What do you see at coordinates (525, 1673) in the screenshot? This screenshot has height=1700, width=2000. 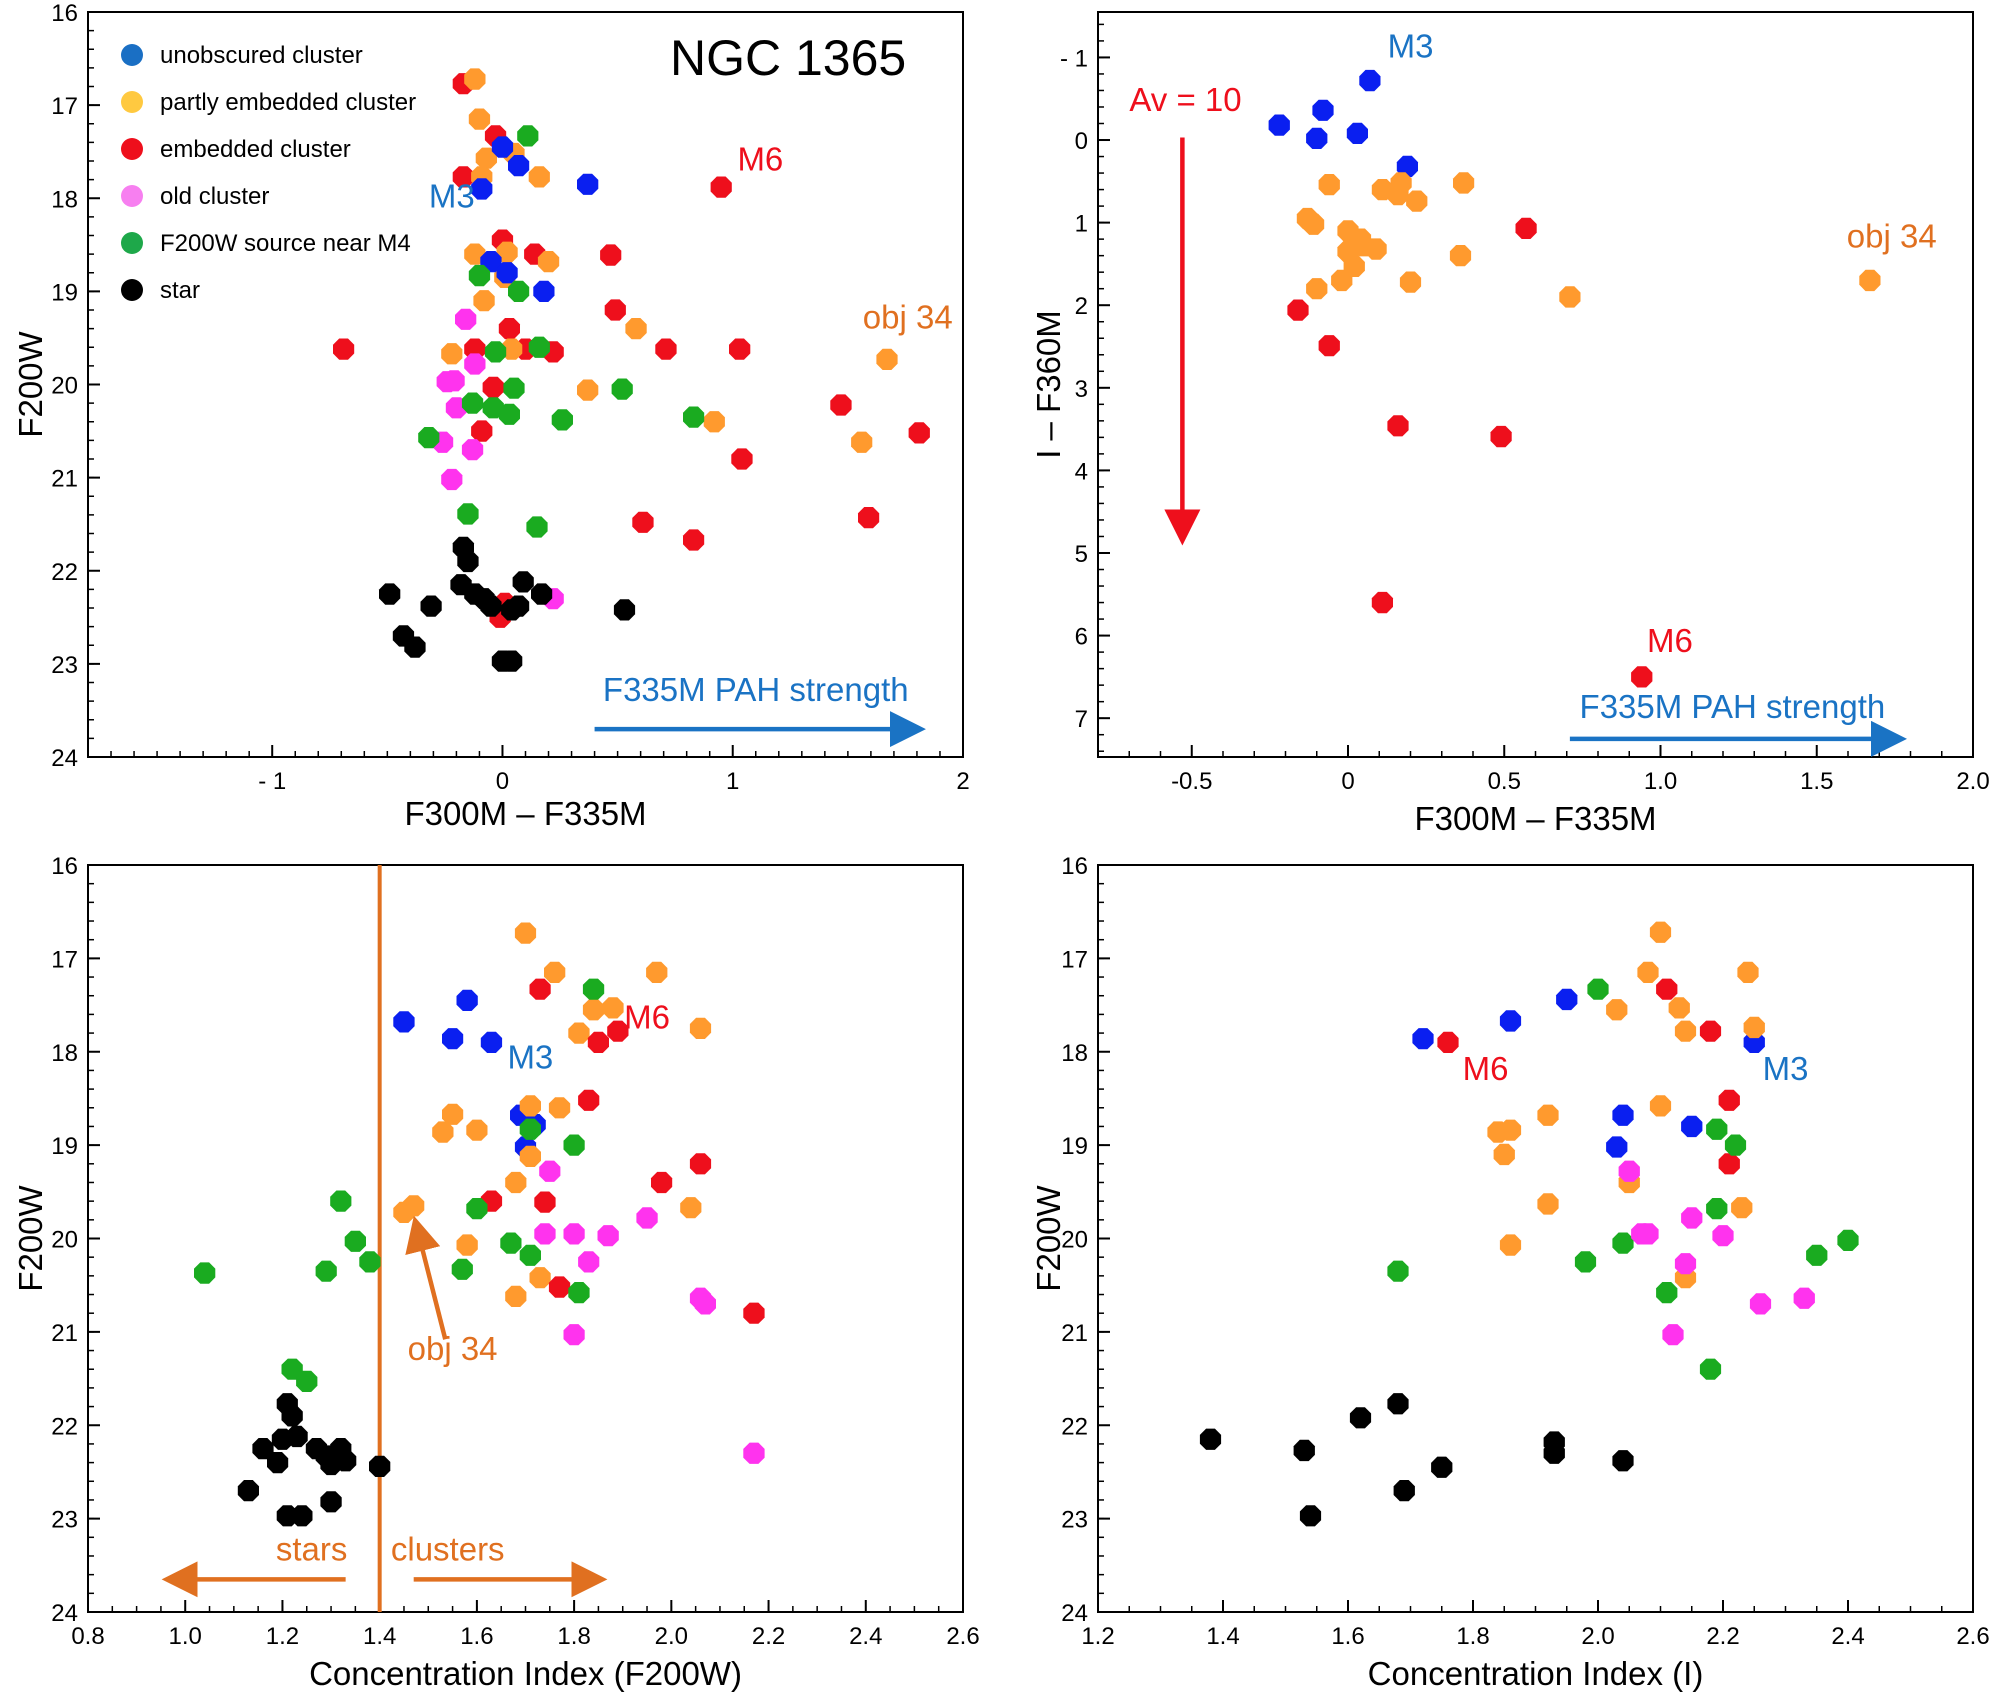 I see `x-axis-label: Concentration Index (F200W)` at bounding box center [525, 1673].